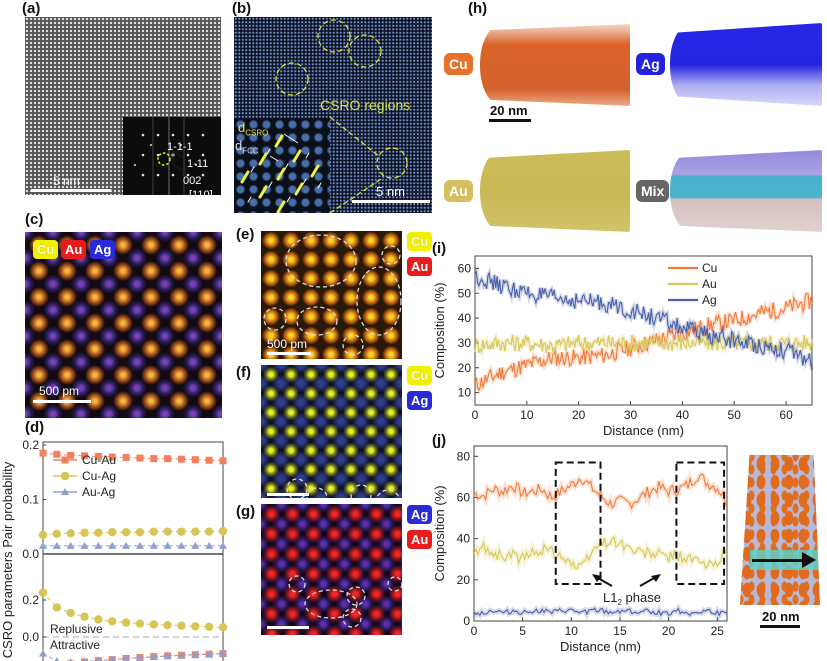  I want to click on atomic-plane-markers, so click(281, 173).